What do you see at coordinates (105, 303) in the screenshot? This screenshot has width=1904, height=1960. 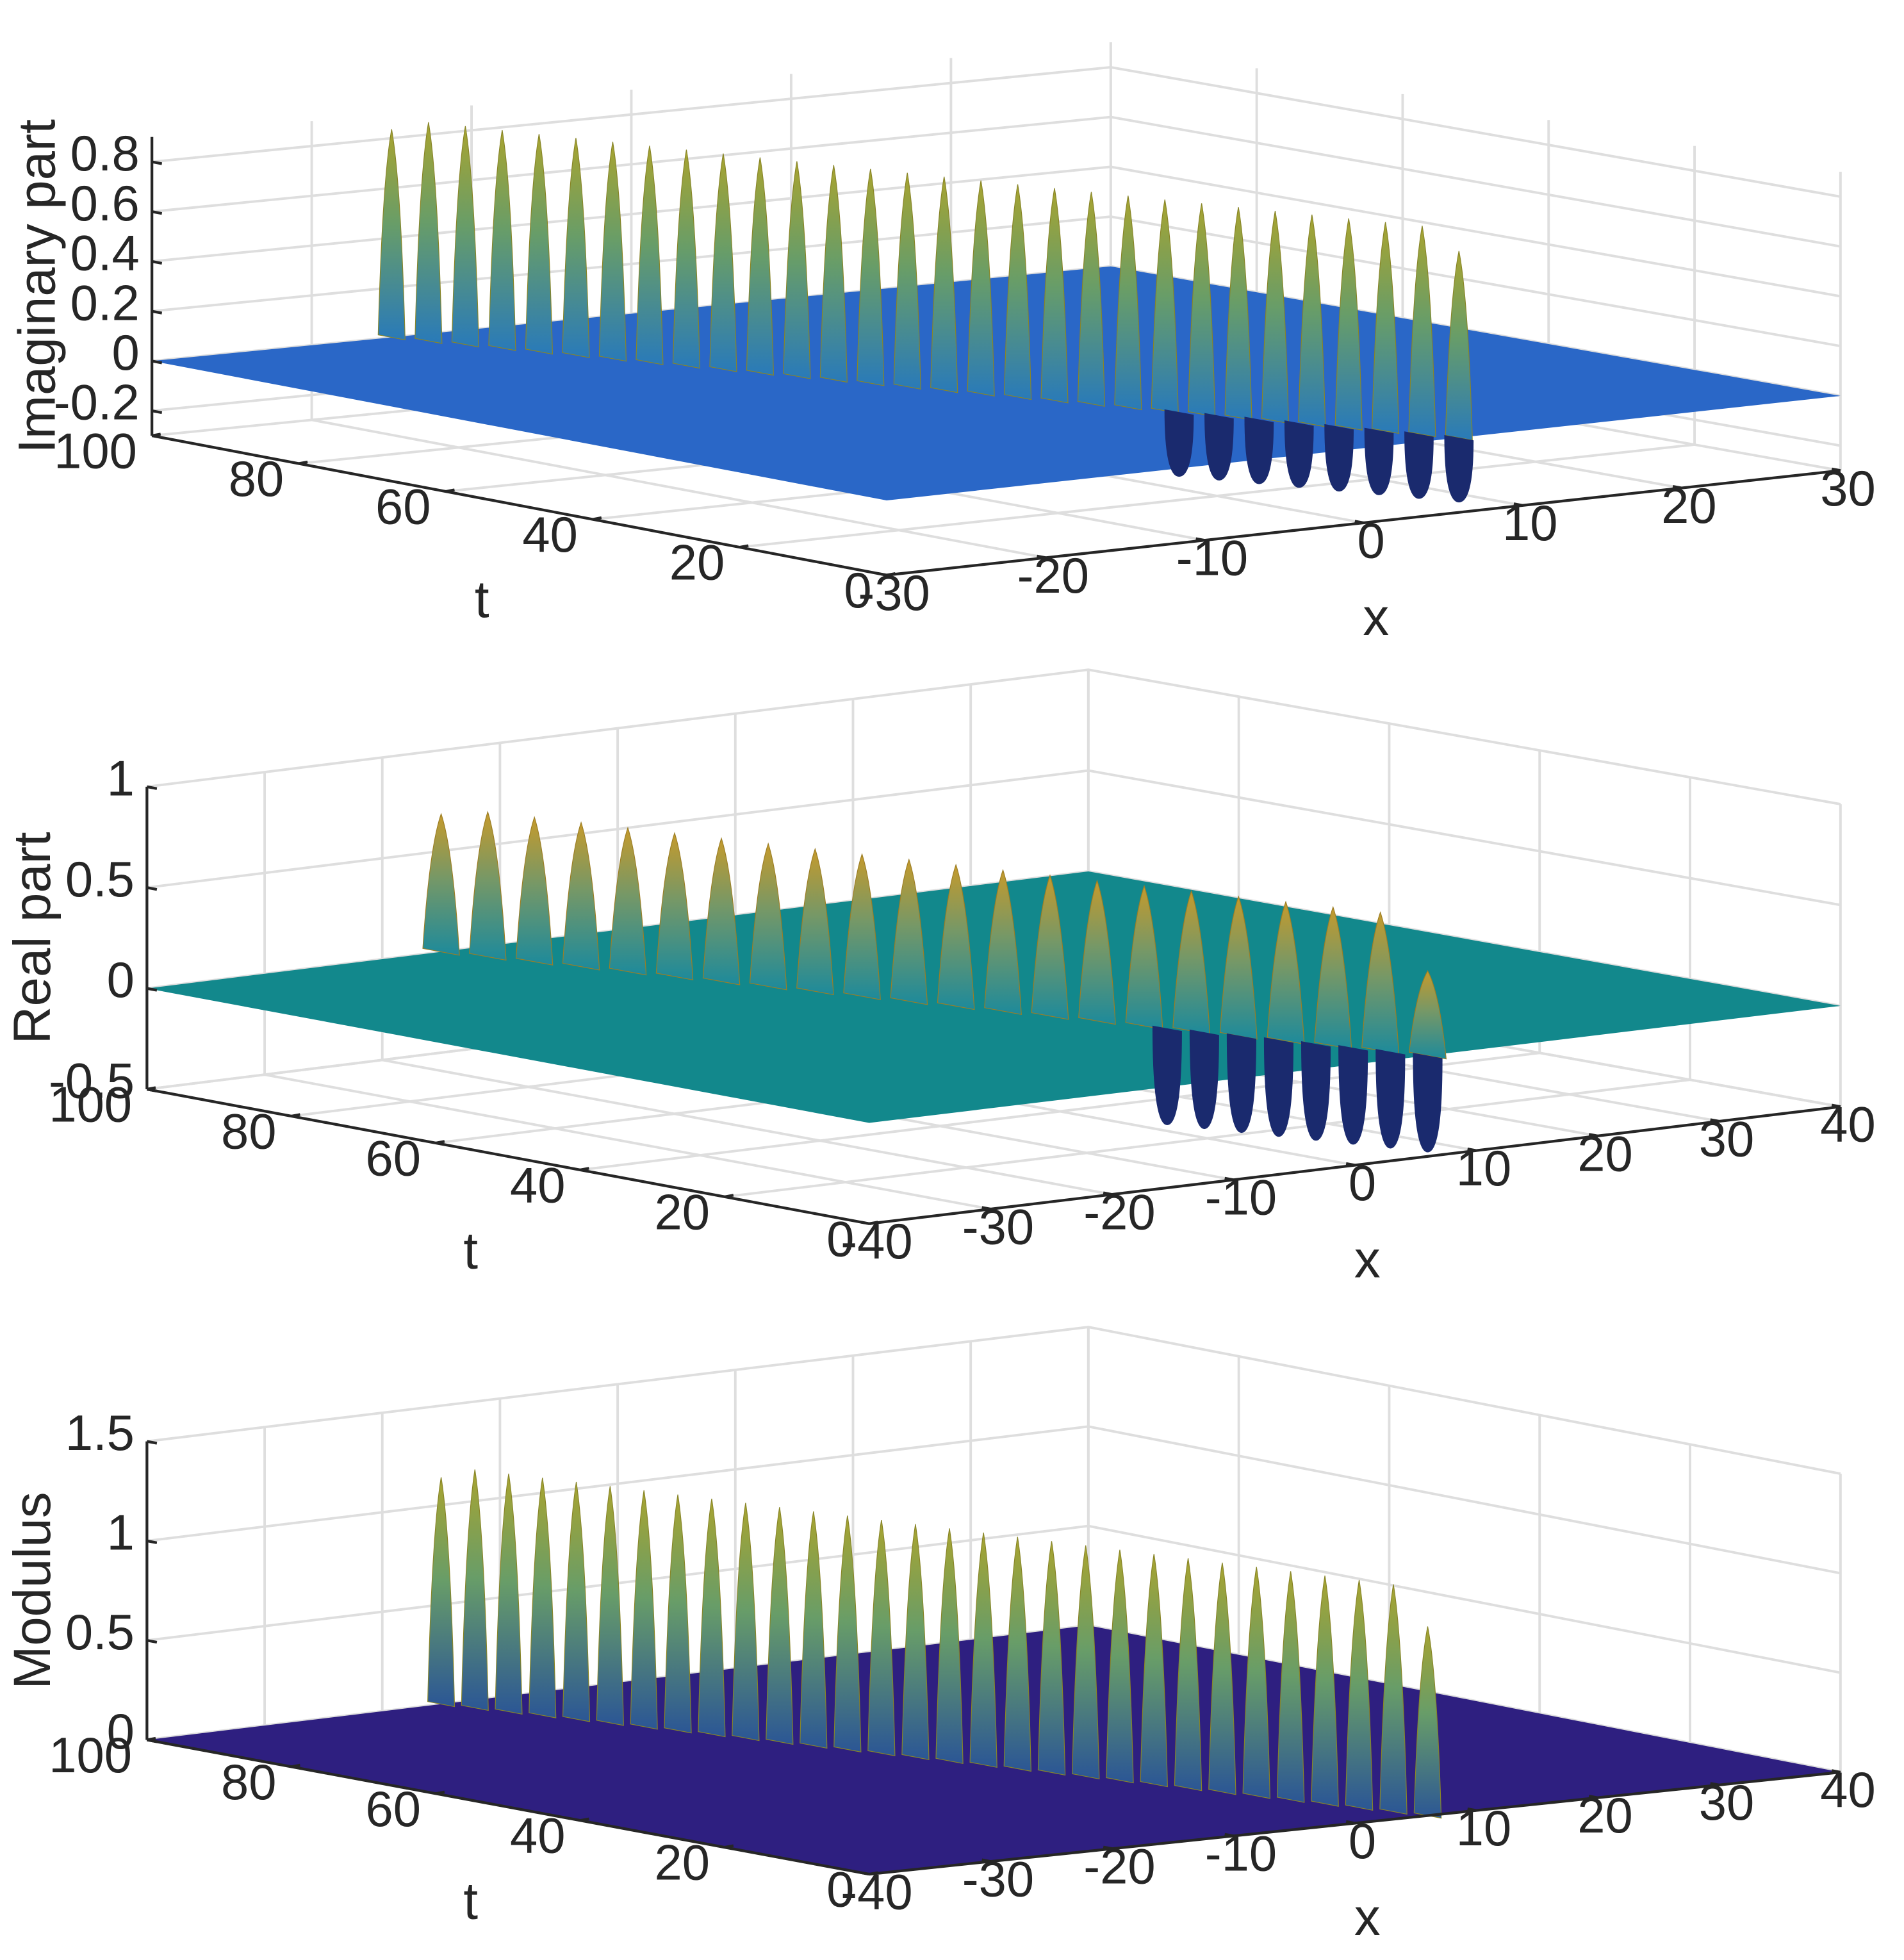 I see `z-tick-label: 0.2` at bounding box center [105, 303].